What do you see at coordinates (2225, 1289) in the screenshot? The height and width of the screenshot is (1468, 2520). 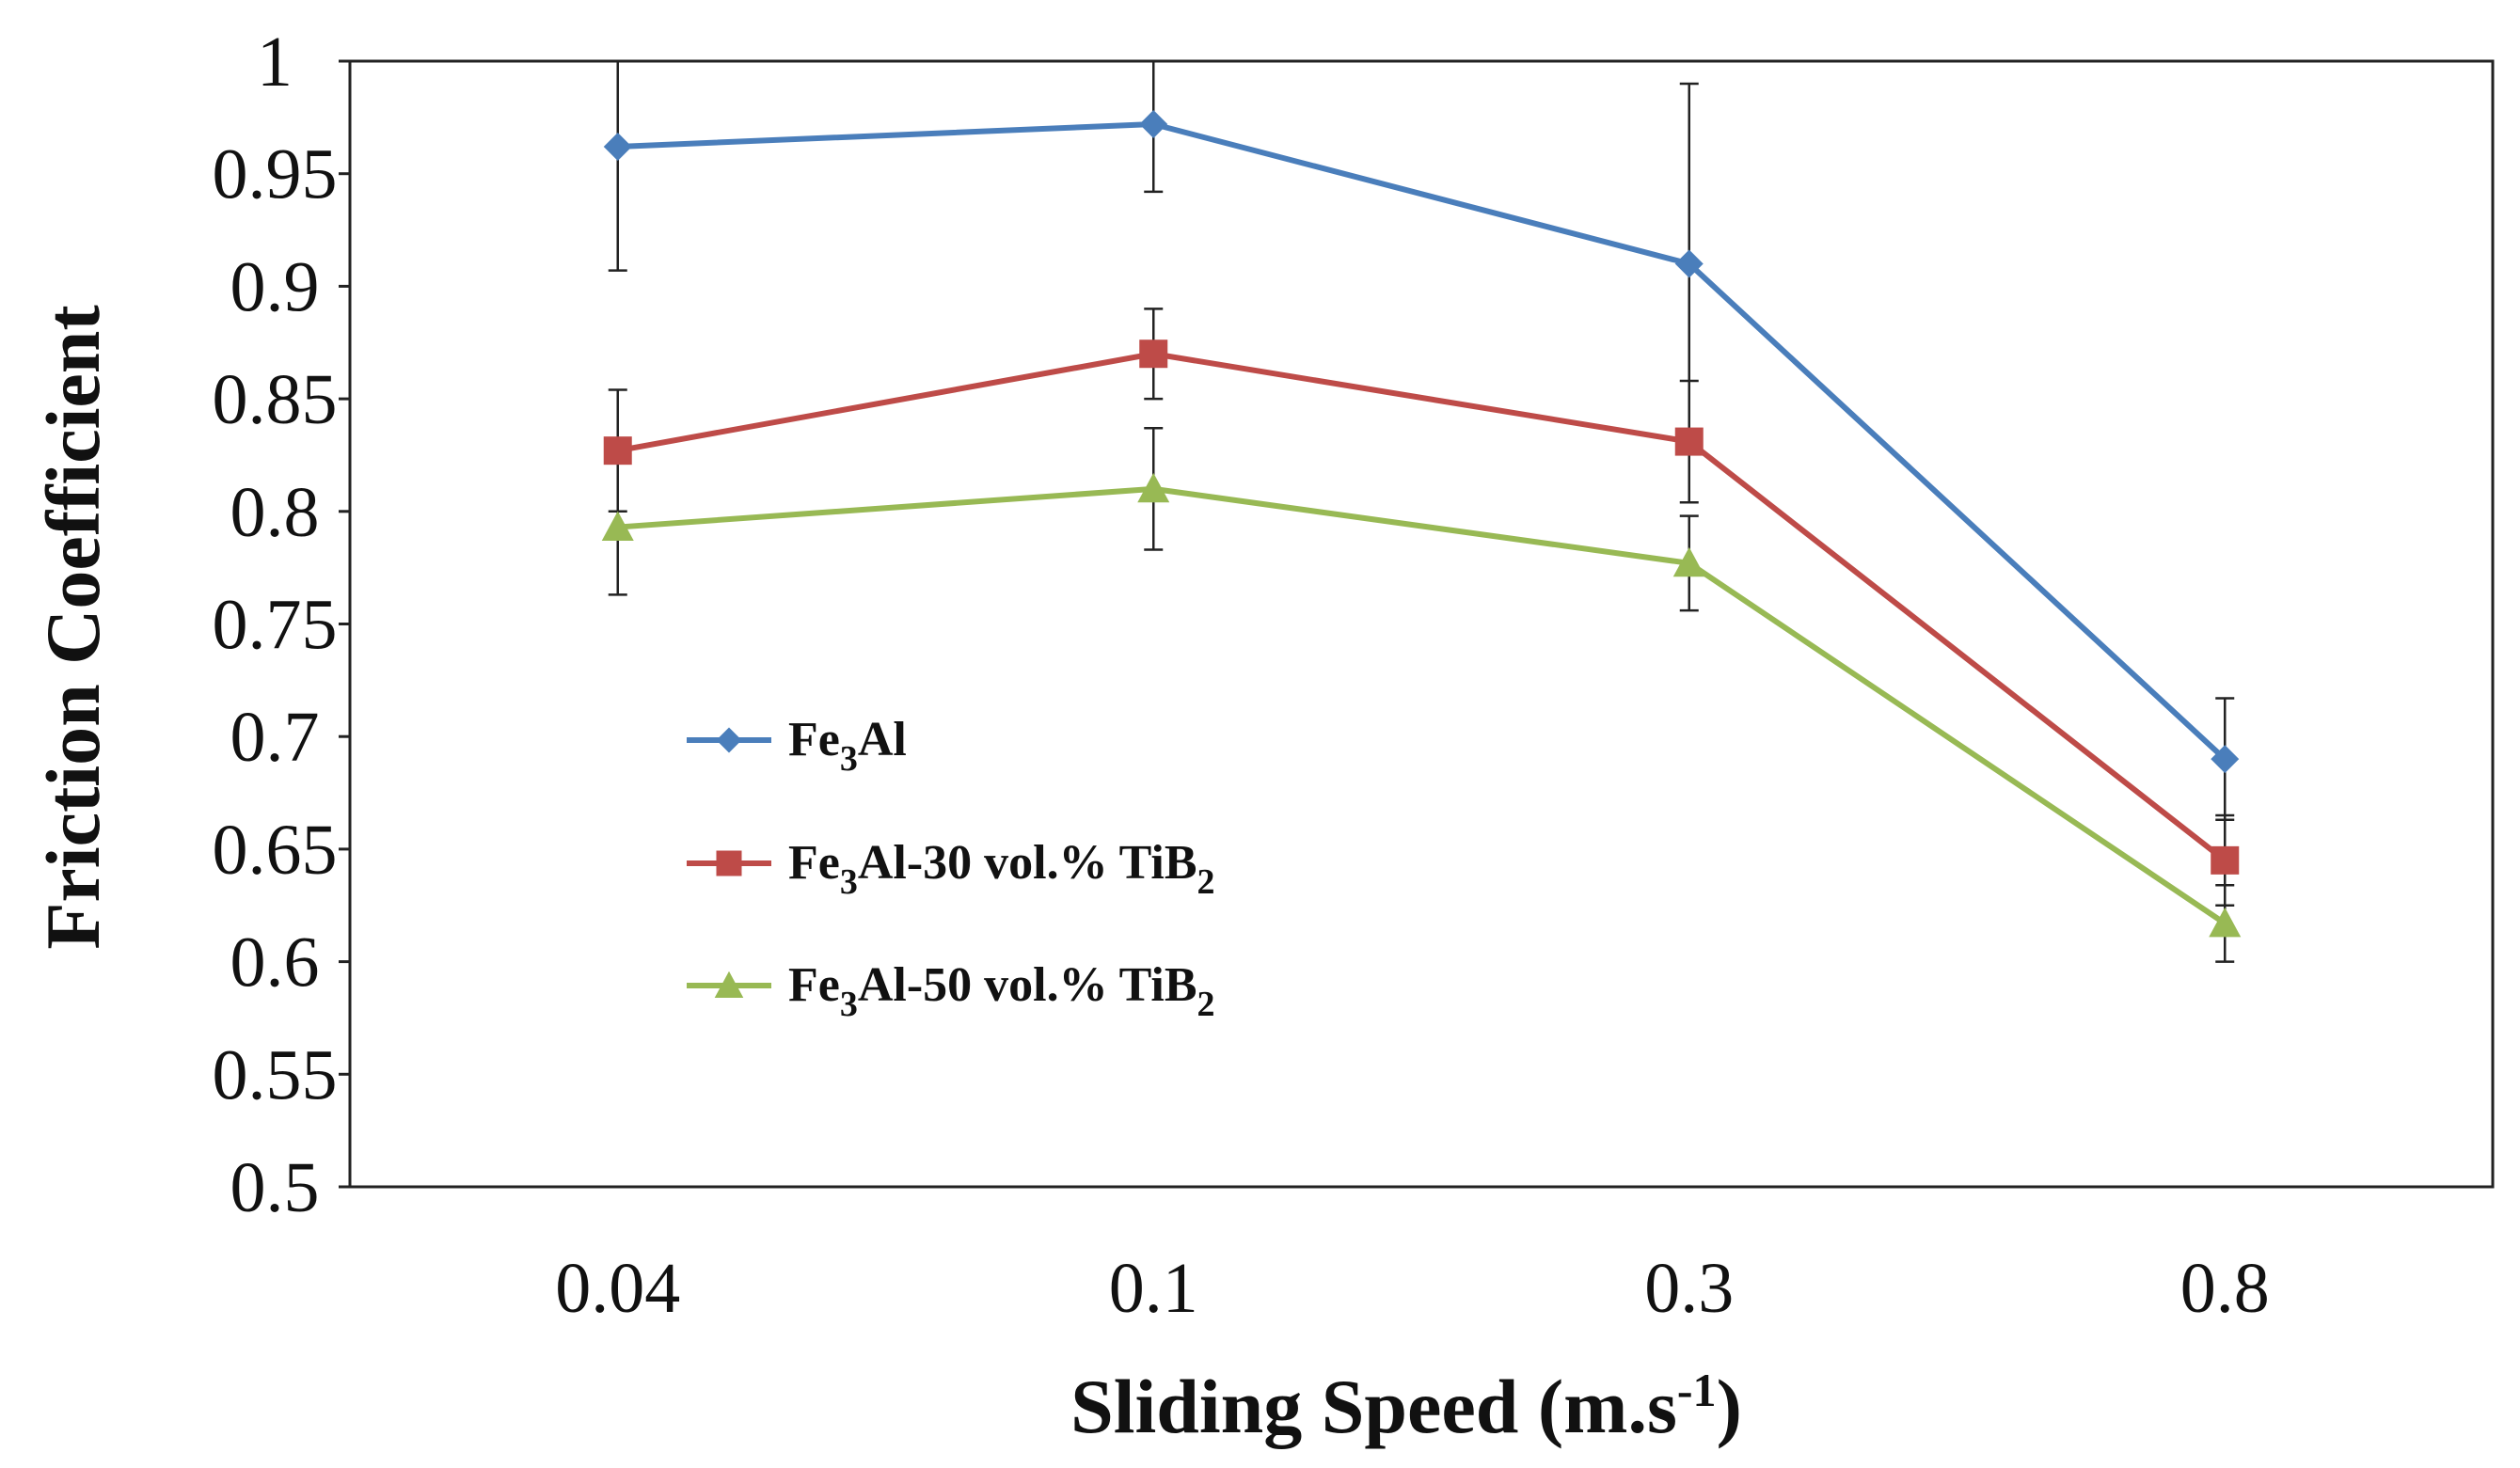 I see `x-tick-label: 0.8` at bounding box center [2225, 1289].